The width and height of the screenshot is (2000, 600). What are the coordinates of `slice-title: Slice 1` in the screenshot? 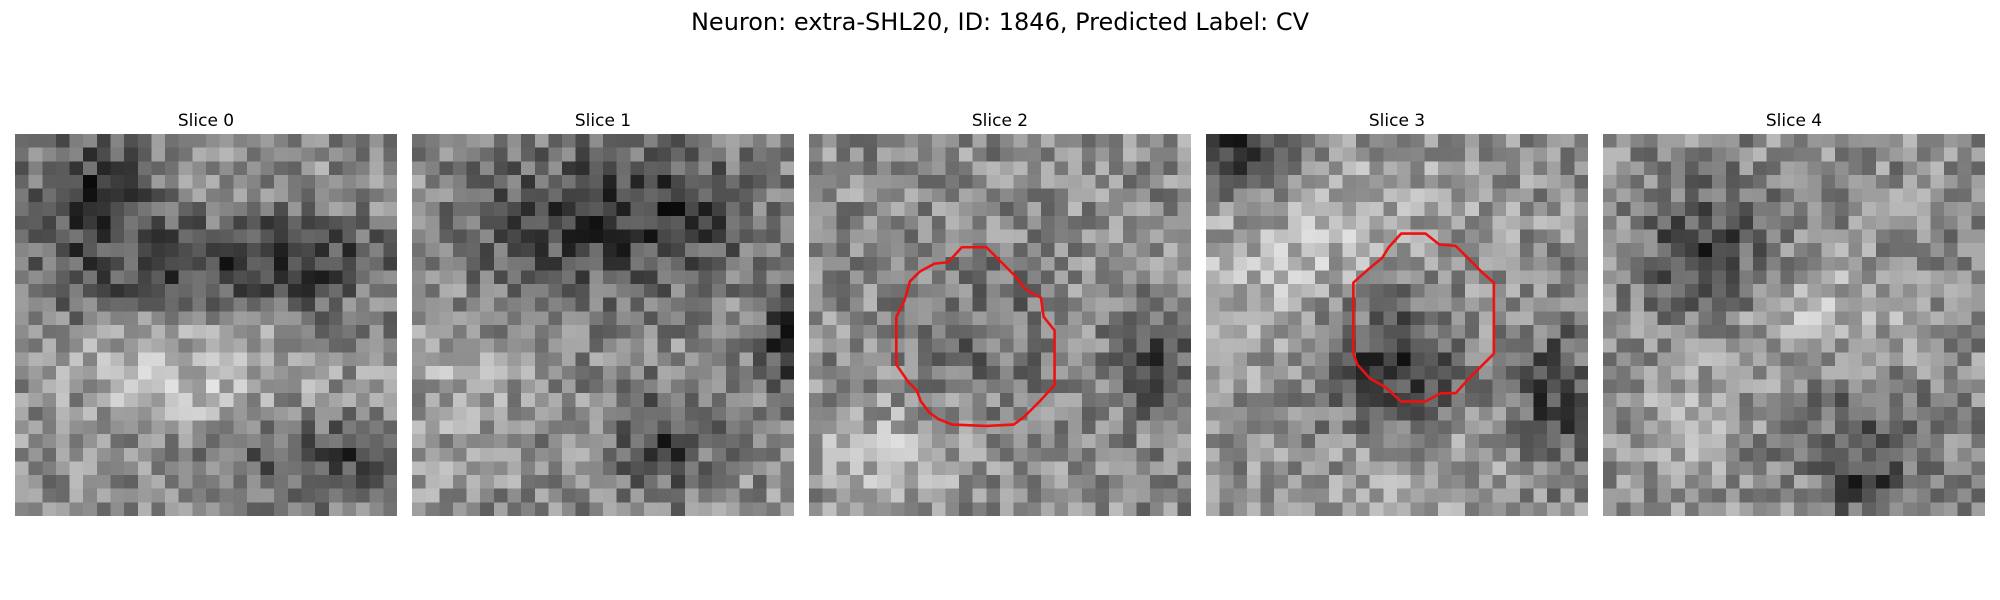 It's located at (603, 121).